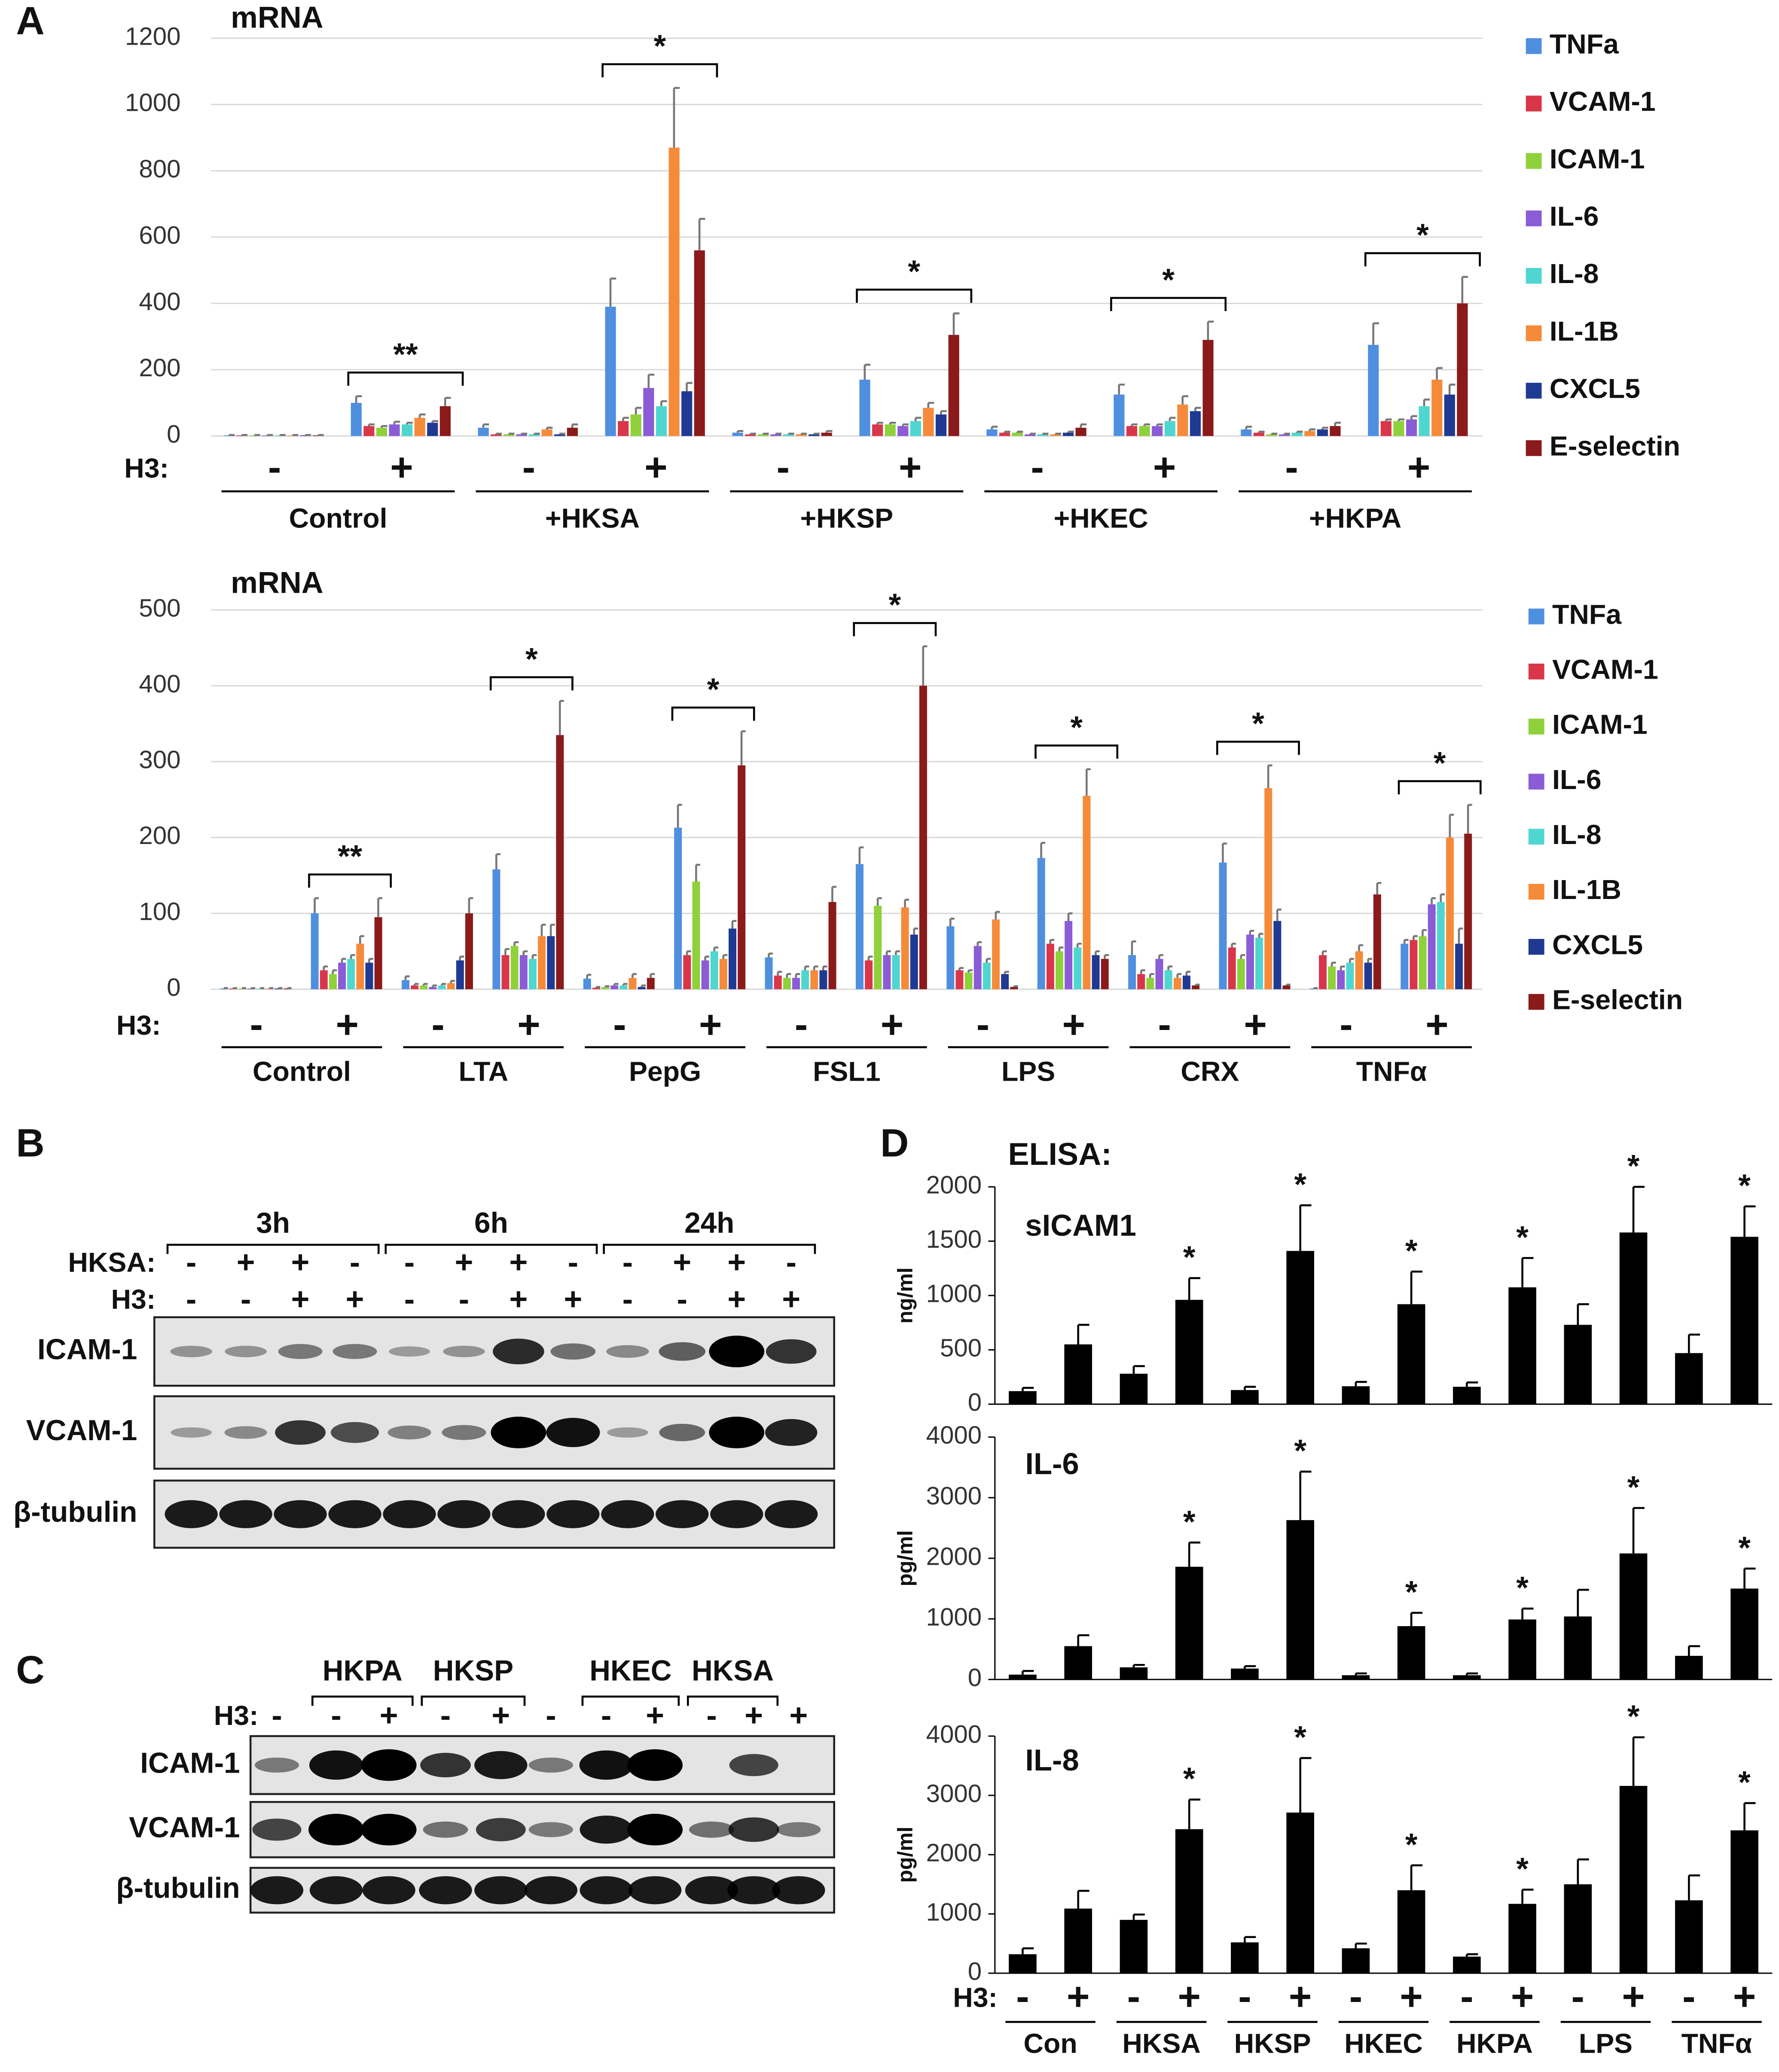 The image size is (1779, 2072). I want to click on legend-label: ICAM-1, so click(1597, 158).